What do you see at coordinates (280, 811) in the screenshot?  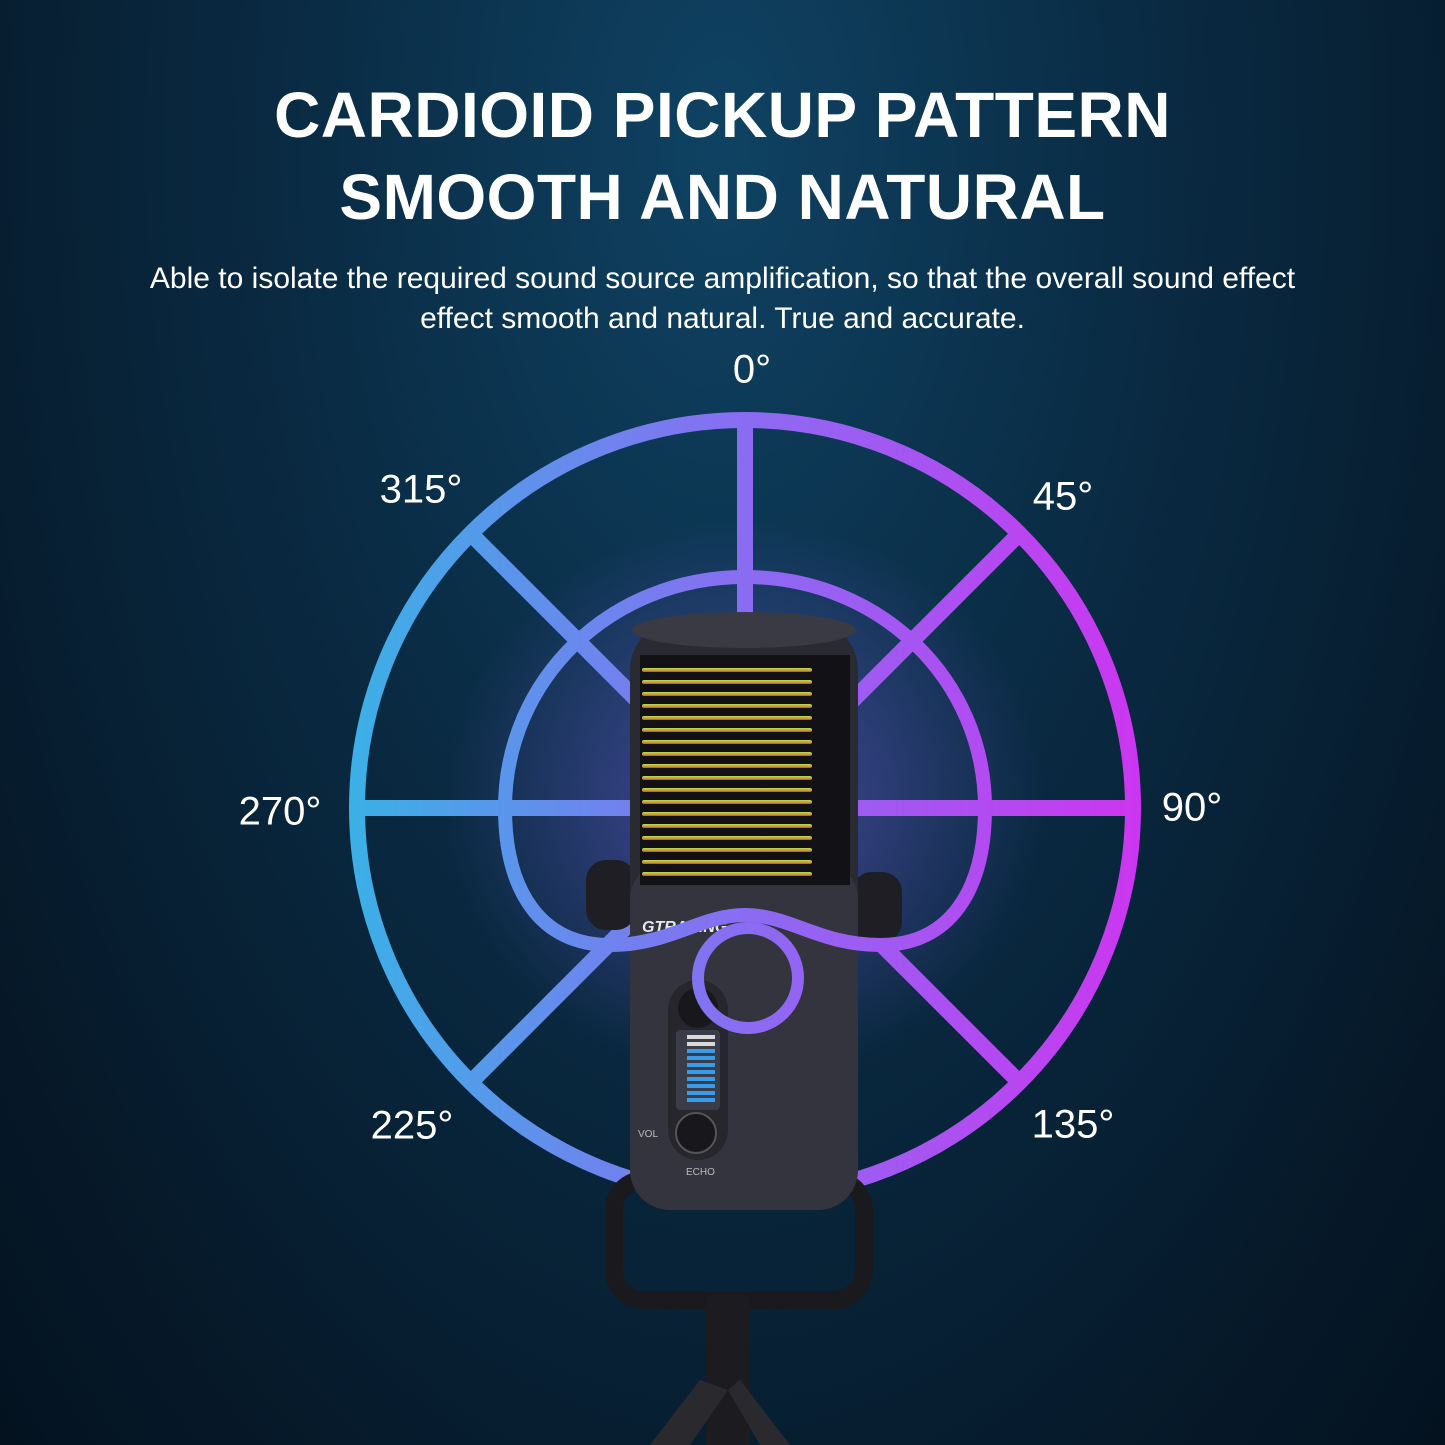 I see `angle-label-270: 270°` at bounding box center [280, 811].